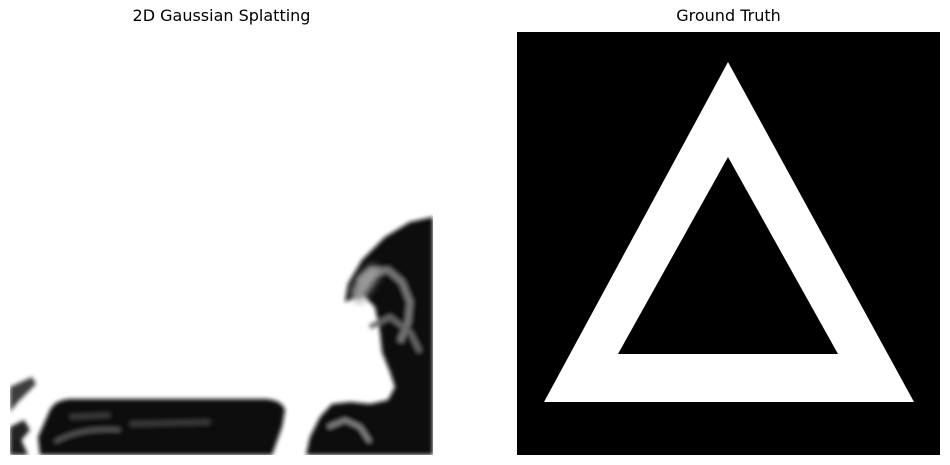 The height and width of the screenshot is (465, 950). What do you see at coordinates (161, 427) in the screenshot?
I see `dark-bar-bottom` at bounding box center [161, 427].